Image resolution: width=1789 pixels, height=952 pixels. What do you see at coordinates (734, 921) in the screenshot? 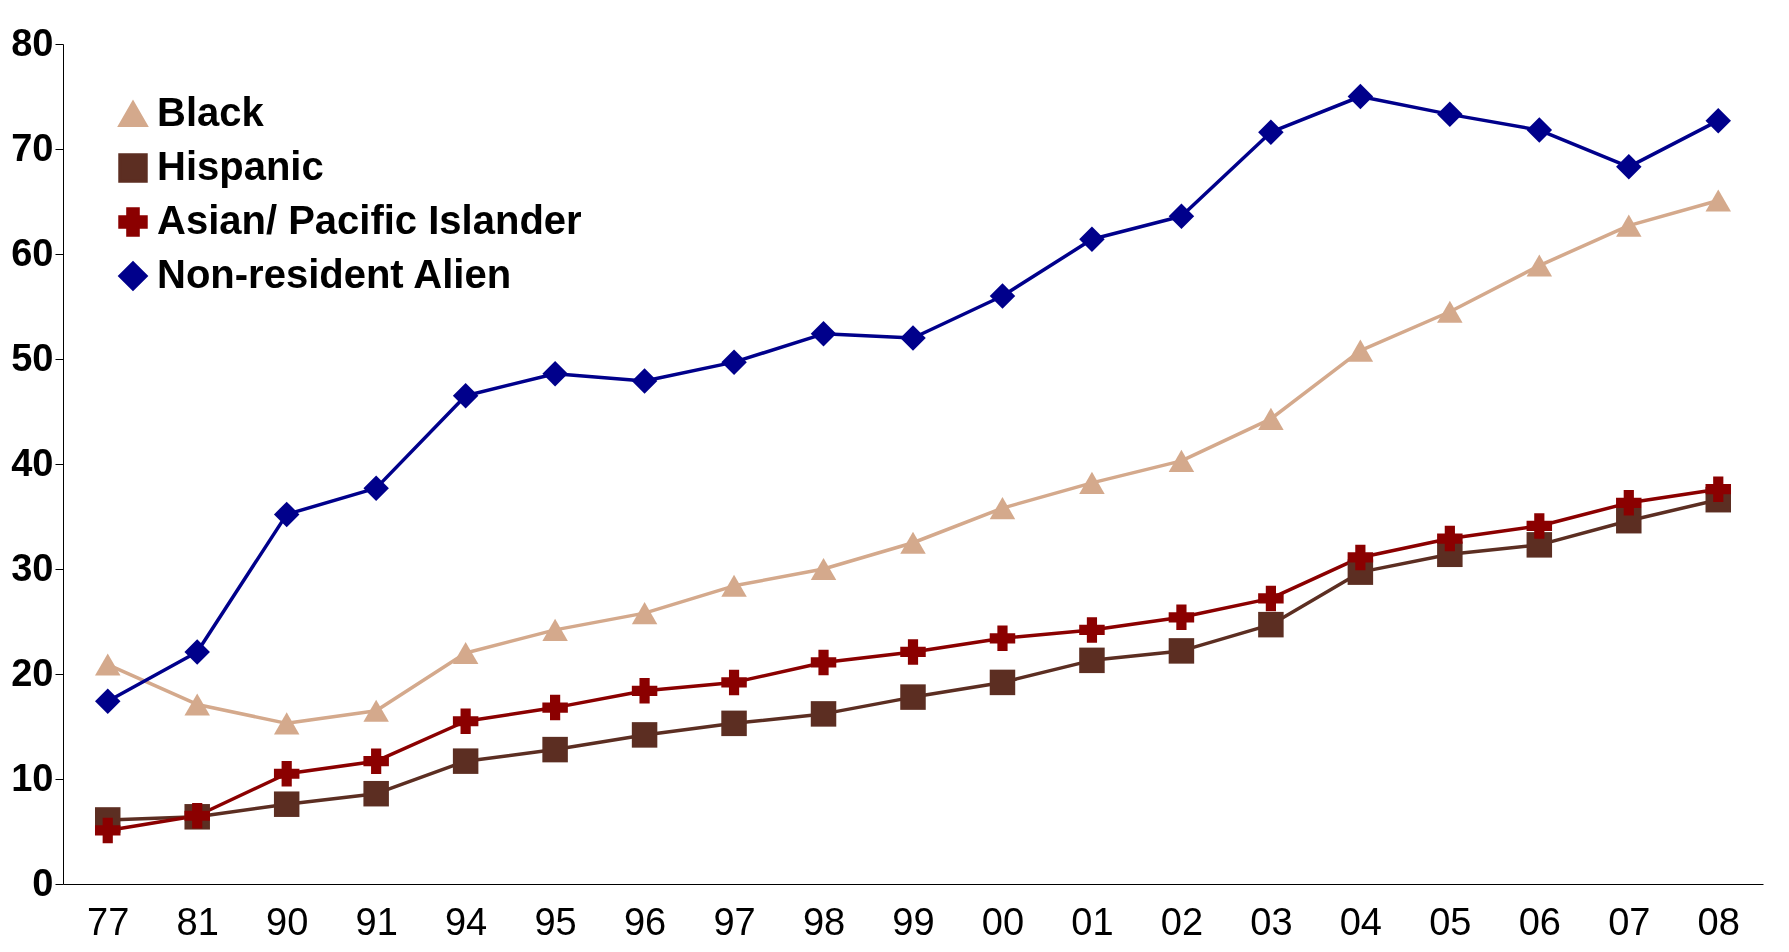
I see `x-tick-label: 97` at bounding box center [734, 921].